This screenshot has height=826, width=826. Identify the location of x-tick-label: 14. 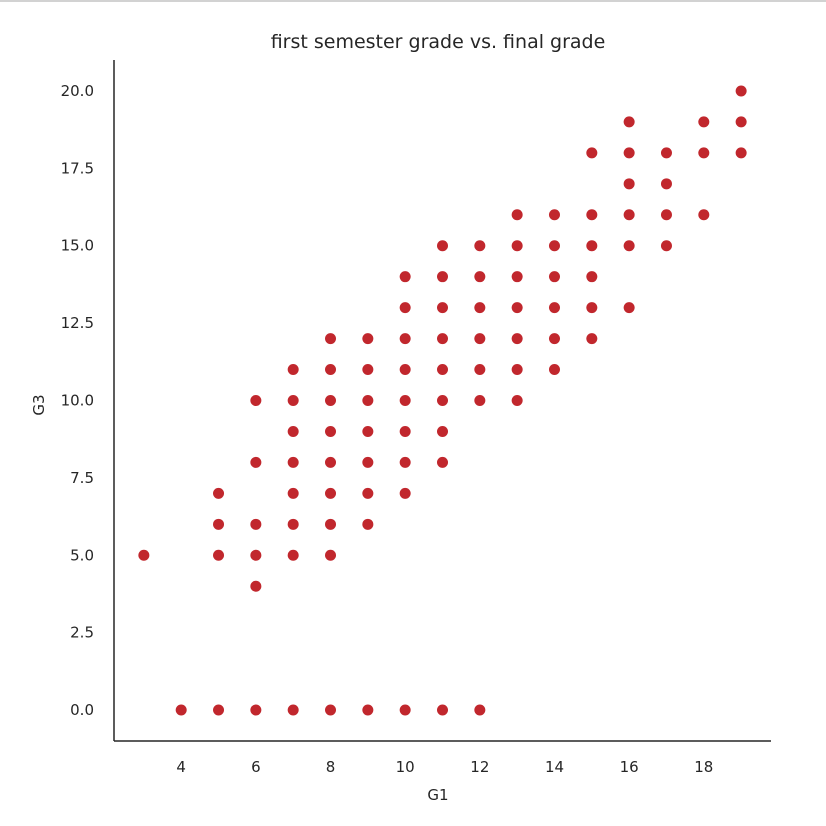
(554, 767).